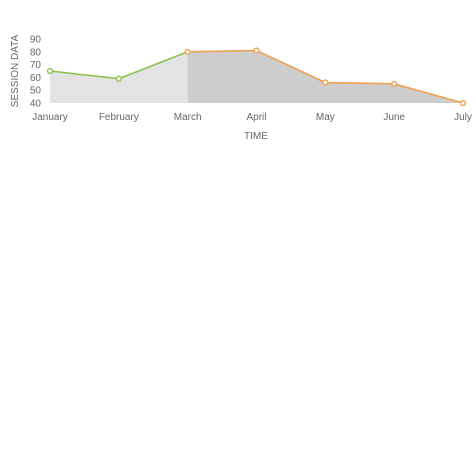 The width and height of the screenshot is (474, 475). I want to click on area-fill-base, so click(119, 77).